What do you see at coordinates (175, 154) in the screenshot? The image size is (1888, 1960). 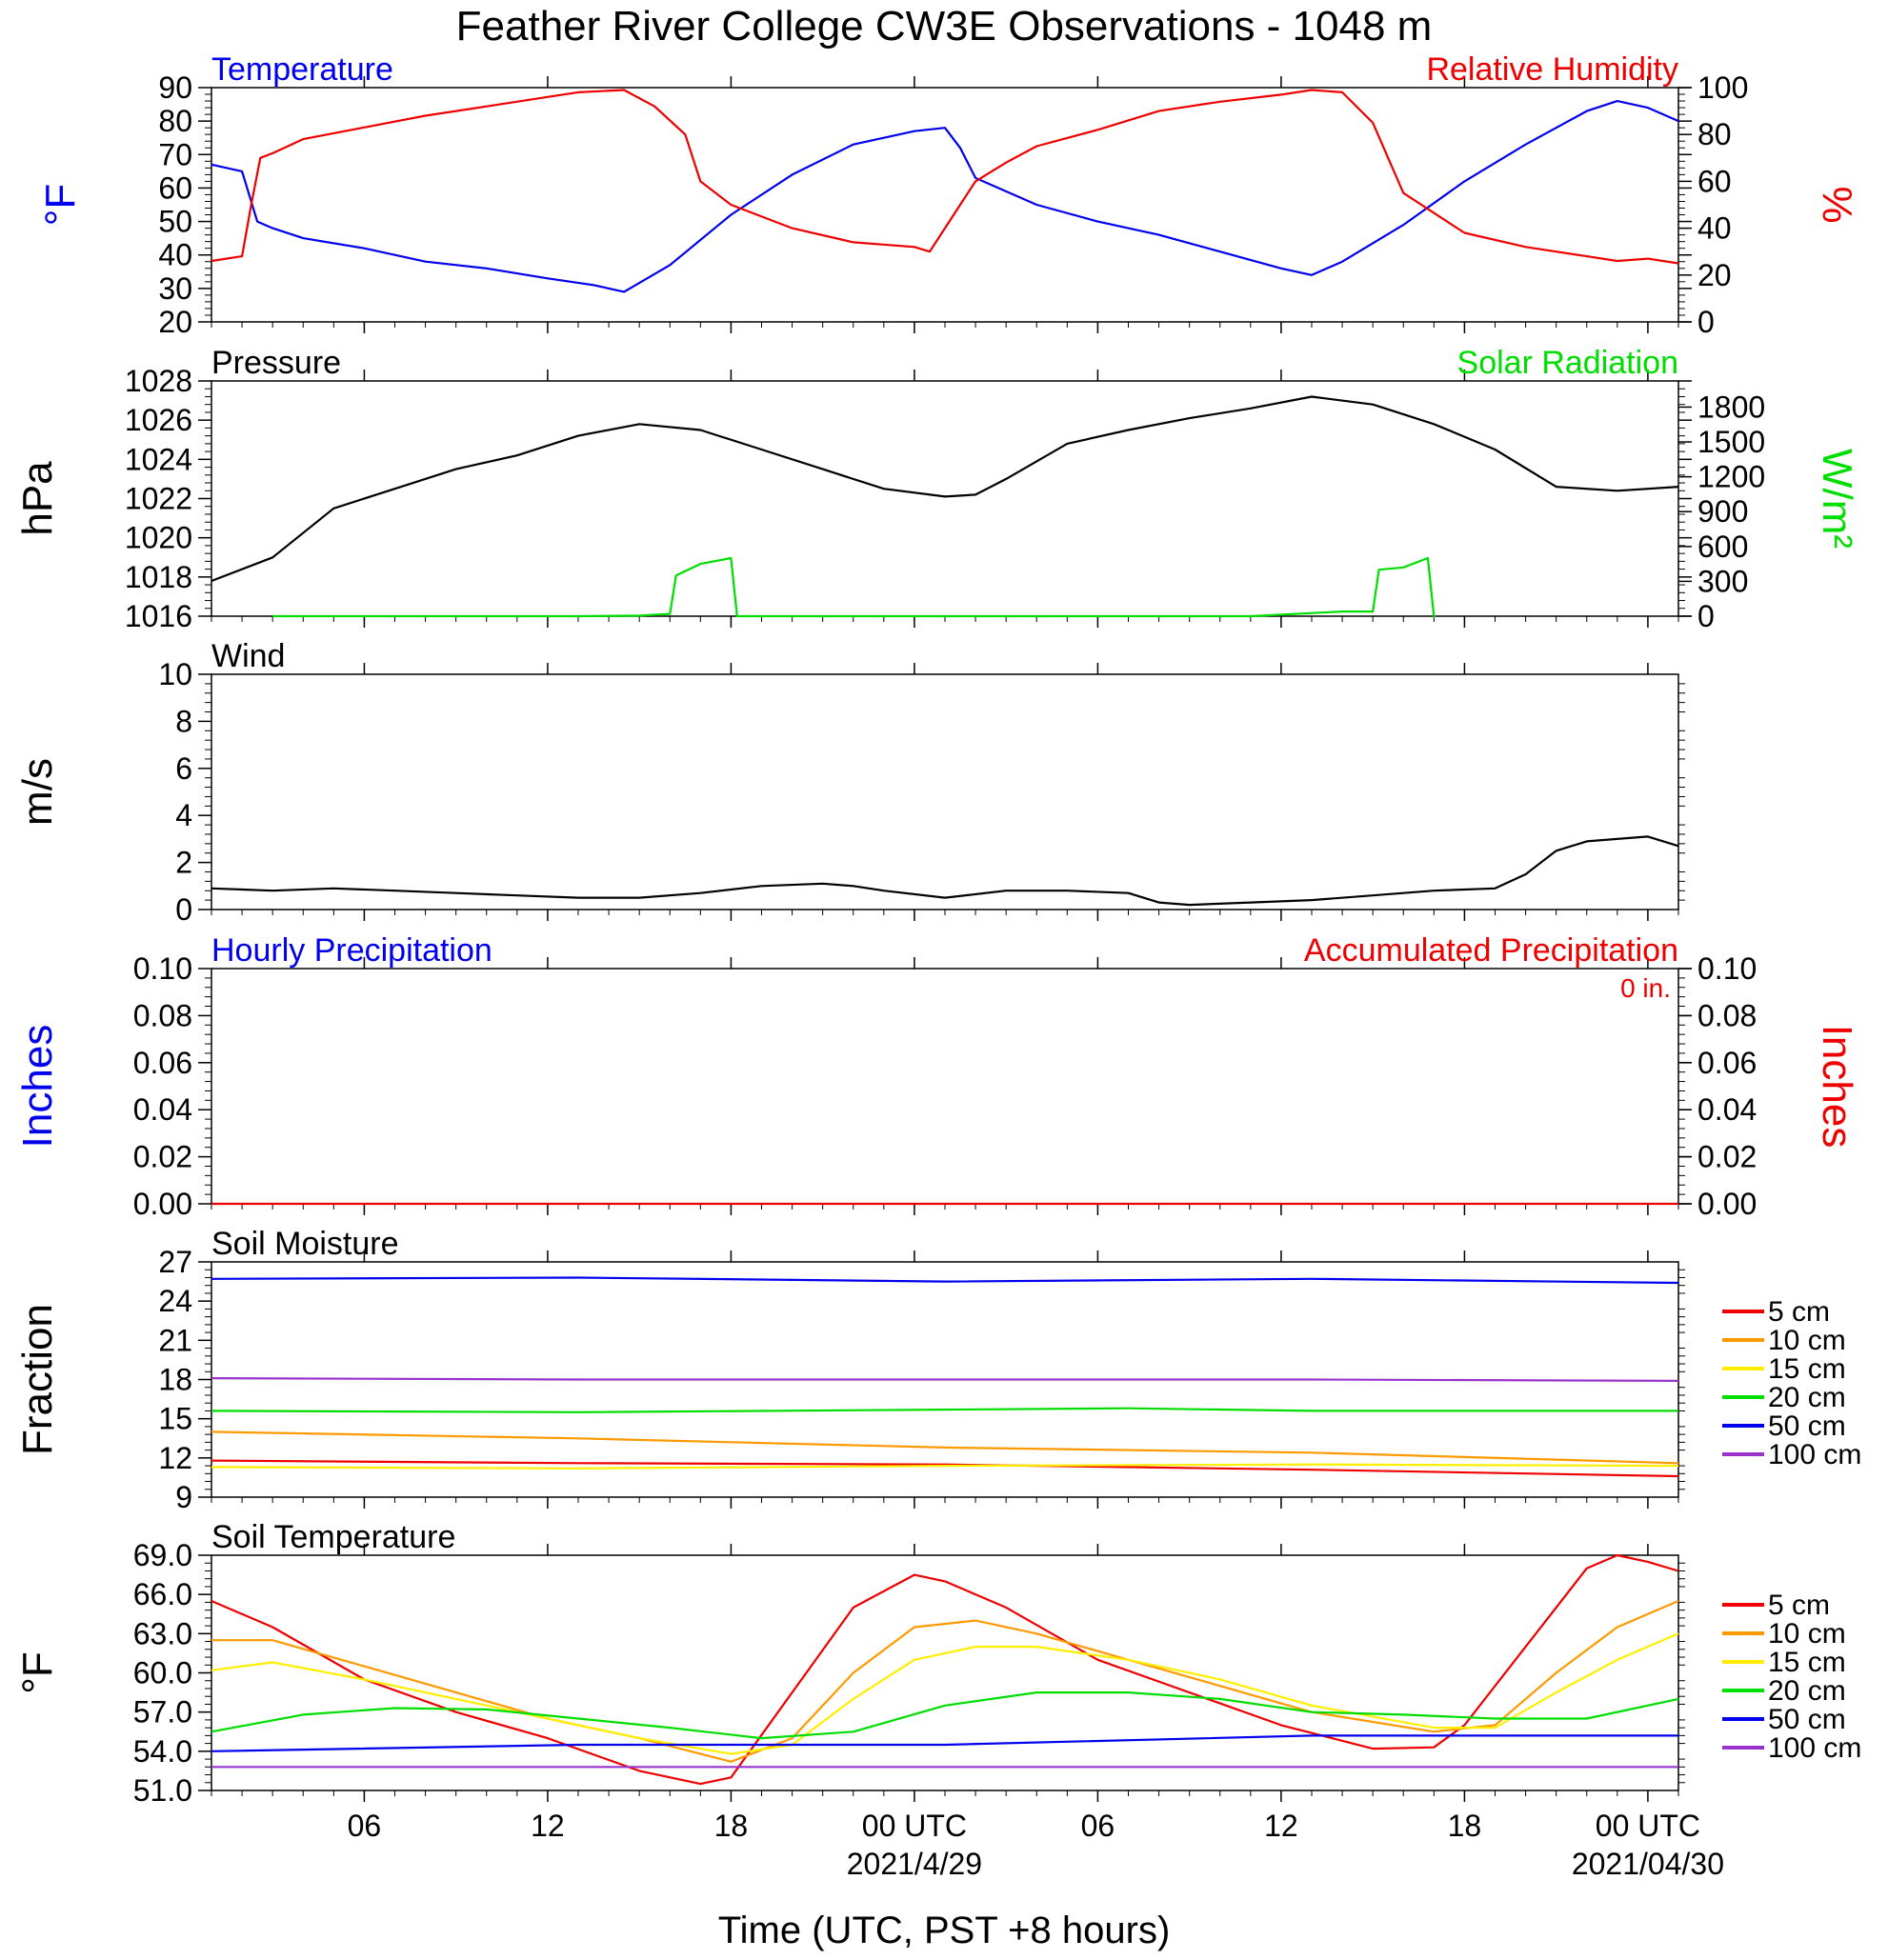 I see `y-tick-label-left: 70` at bounding box center [175, 154].